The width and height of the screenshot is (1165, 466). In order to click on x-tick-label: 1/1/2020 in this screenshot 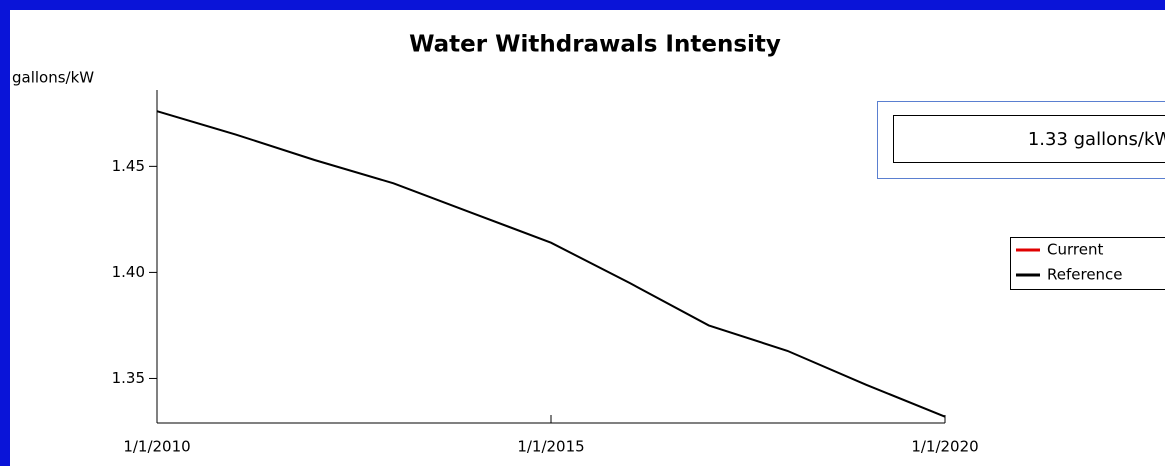, I will do `click(944, 447)`.